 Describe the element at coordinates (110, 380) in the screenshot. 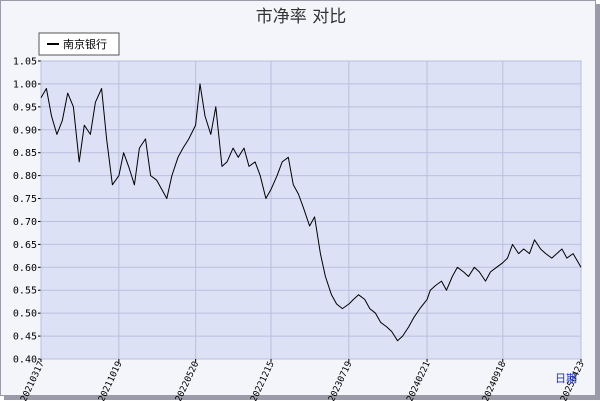

I see `x-tick-label: 20211019` at that location.